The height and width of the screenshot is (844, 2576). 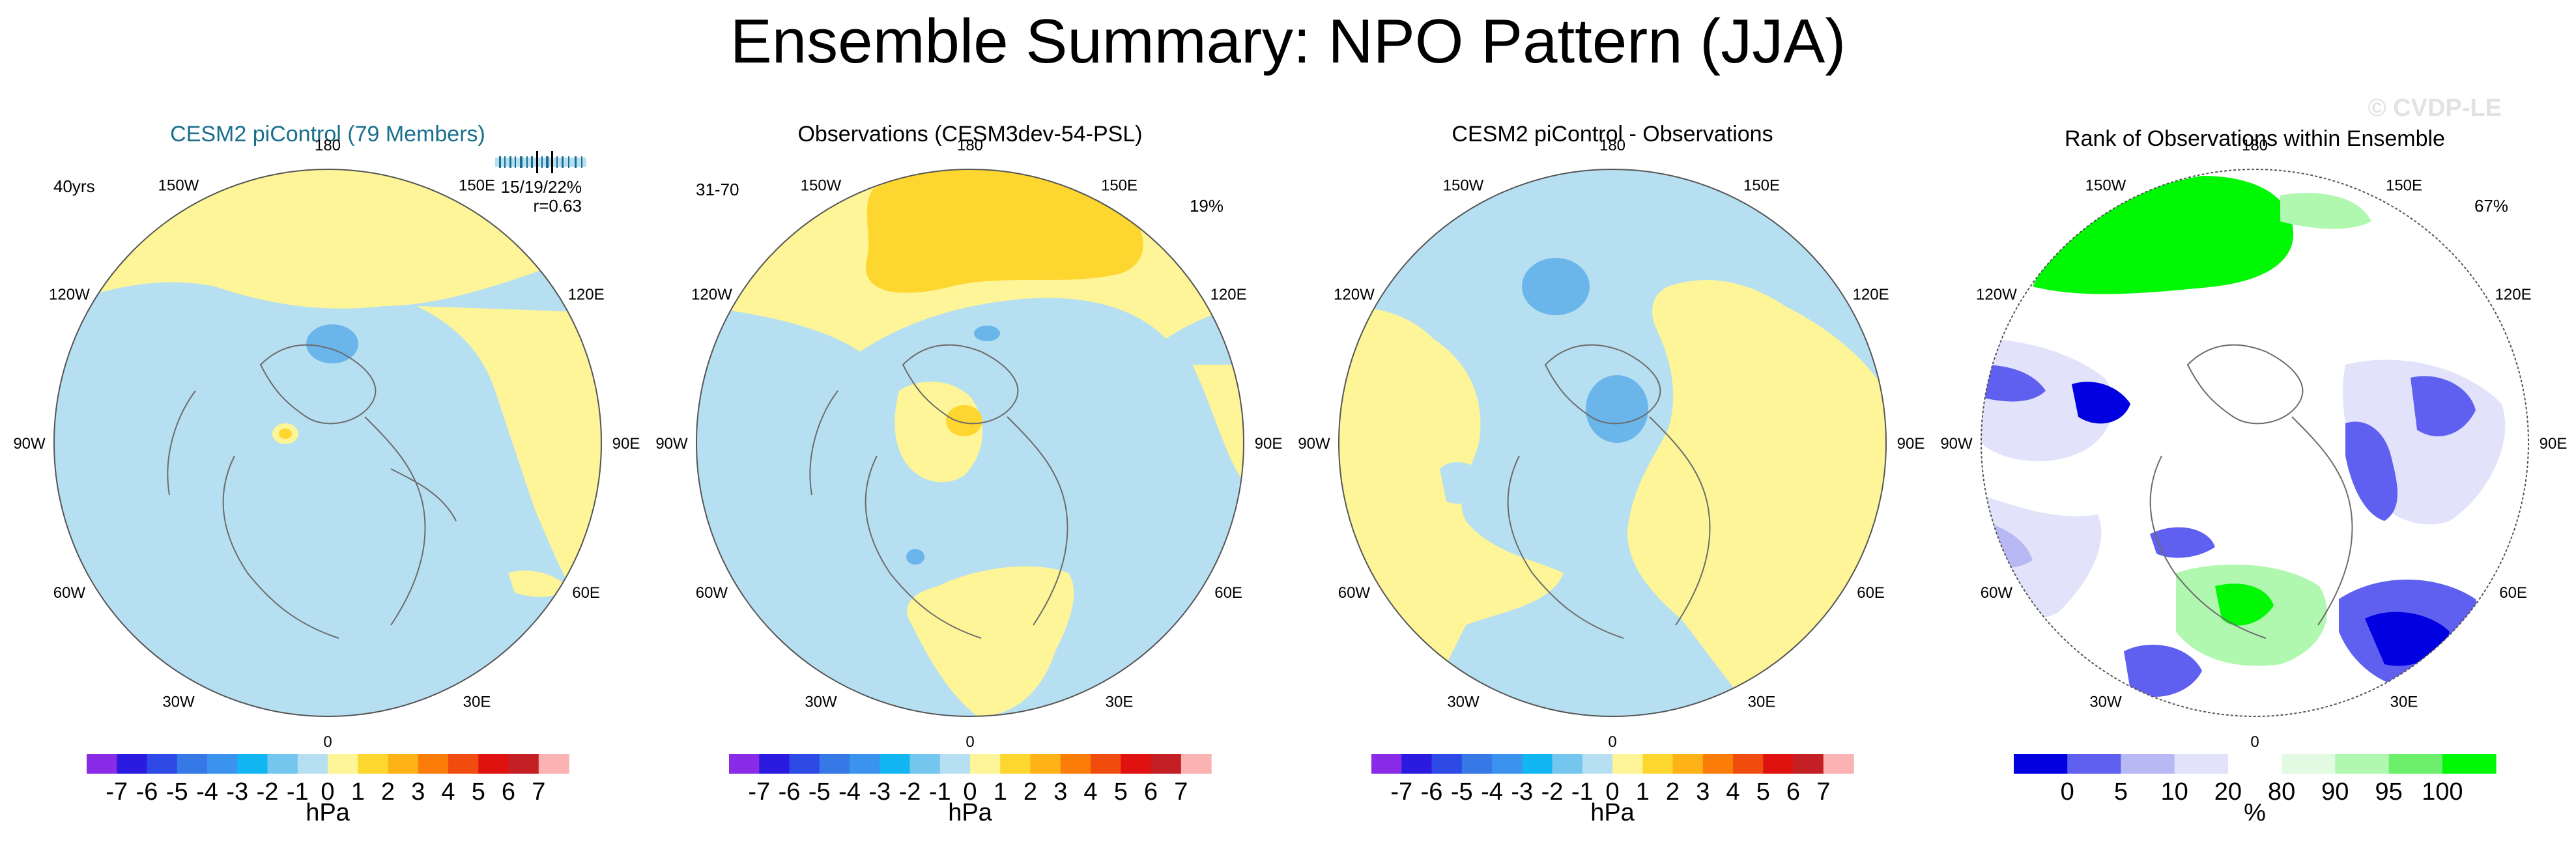 I want to click on colorbar-tick-label: 6, so click(x=1151, y=792).